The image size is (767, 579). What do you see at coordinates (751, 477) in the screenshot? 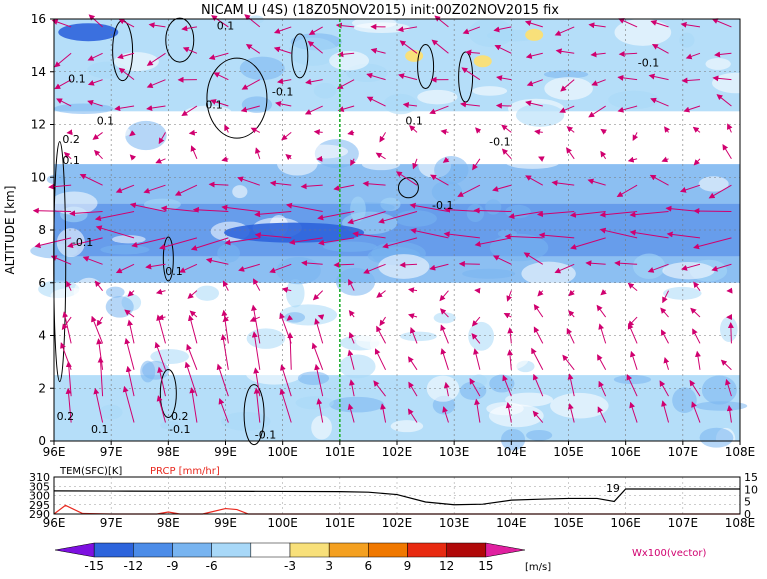
I see `sub-y-tick-right: 15` at bounding box center [751, 477].